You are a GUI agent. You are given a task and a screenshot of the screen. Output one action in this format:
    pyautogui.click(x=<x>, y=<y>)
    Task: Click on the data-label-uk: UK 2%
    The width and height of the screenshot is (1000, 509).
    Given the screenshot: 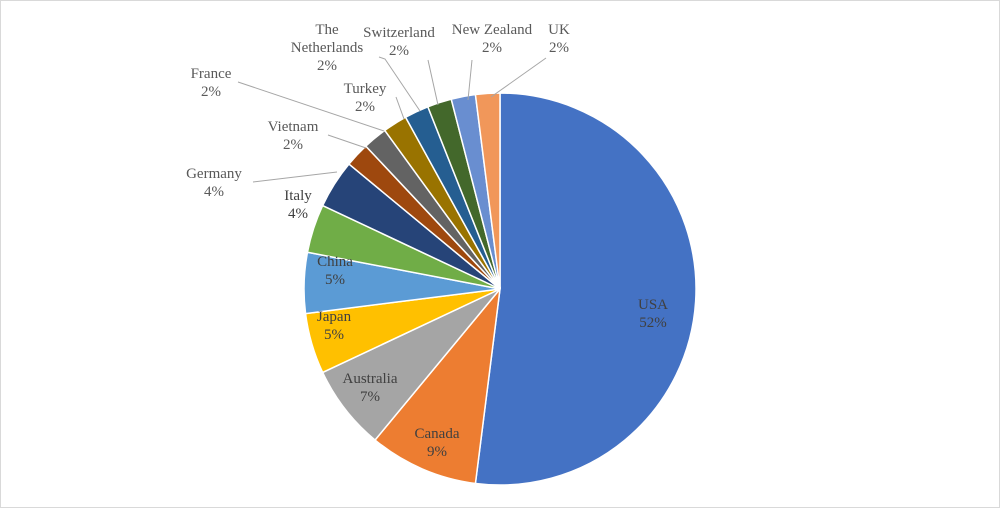 What is the action you would take?
    pyautogui.click(x=559, y=39)
    